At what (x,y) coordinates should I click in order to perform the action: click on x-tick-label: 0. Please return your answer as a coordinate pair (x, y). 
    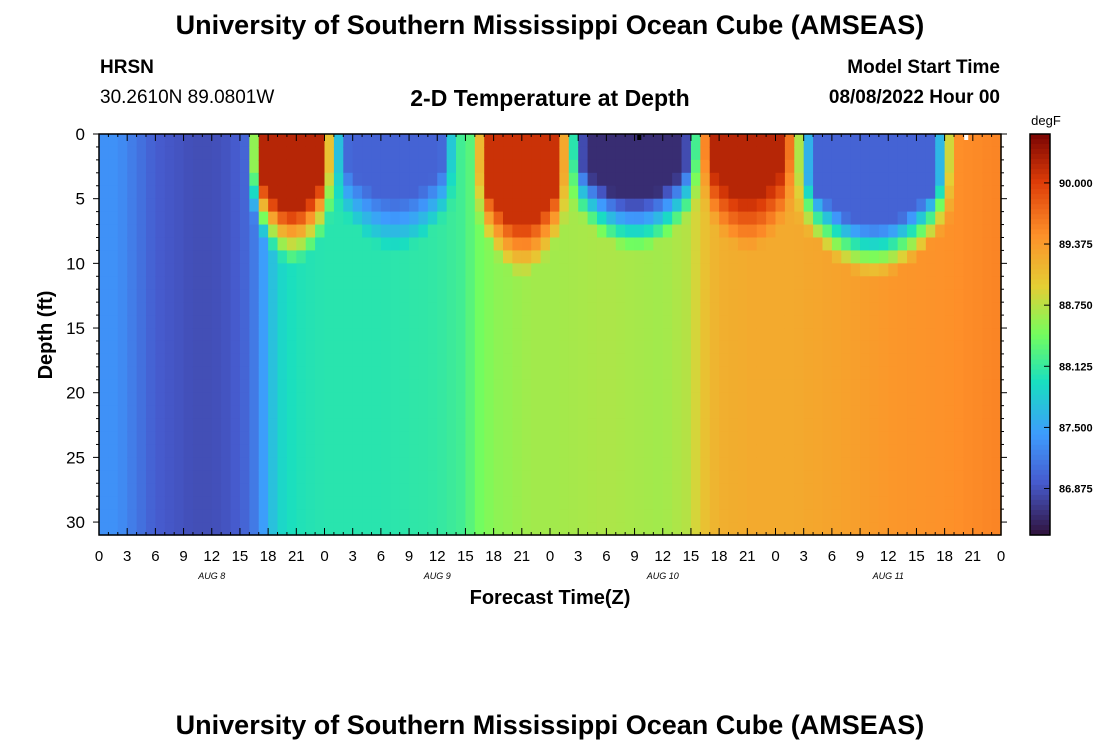
    Looking at the image, I should click on (99, 556).